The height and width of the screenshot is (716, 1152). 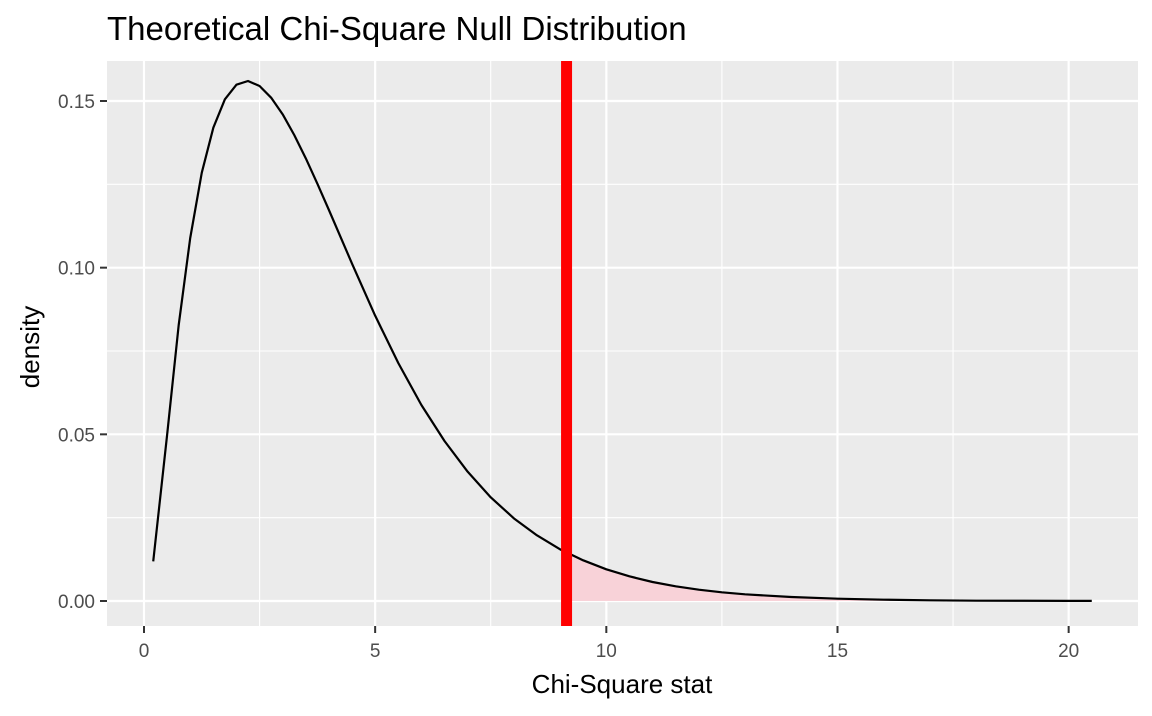 I want to click on x-tick-label: 20, so click(x=1068, y=651).